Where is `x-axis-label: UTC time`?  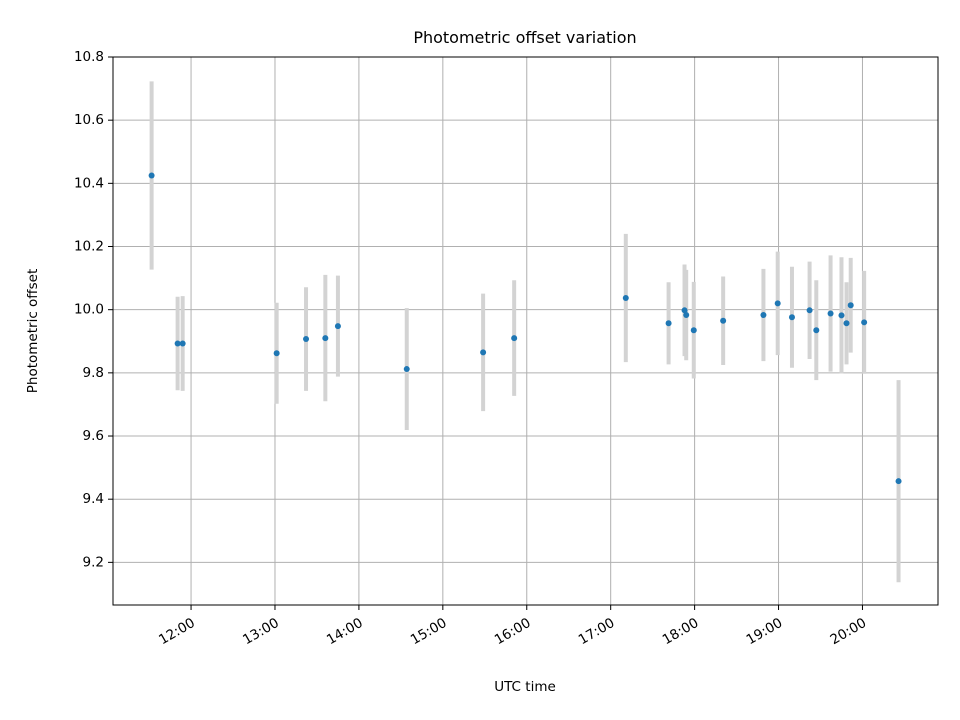 x-axis-label: UTC time is located at coordinates (525, 687).